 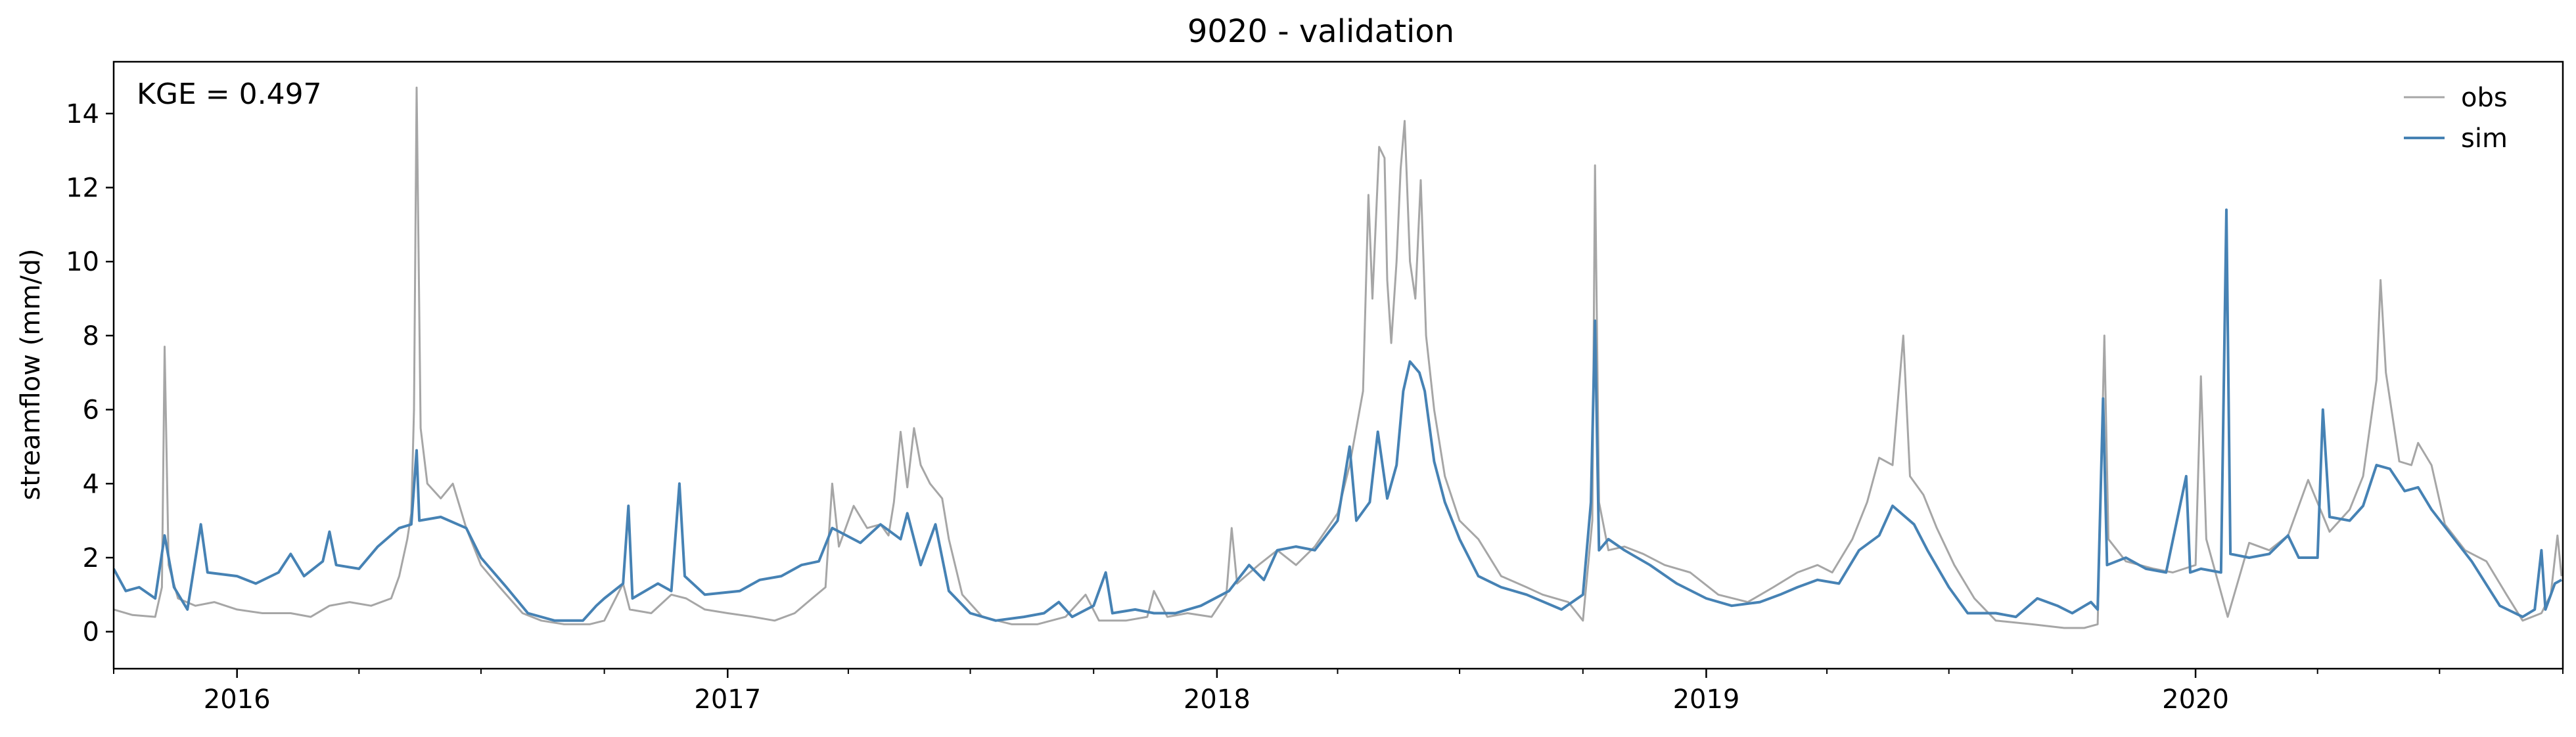 What do you see at coordinates (2195, 699) in the screenshot?
I see `x-tick-label: 2020` at bounding box center [2195, 699].